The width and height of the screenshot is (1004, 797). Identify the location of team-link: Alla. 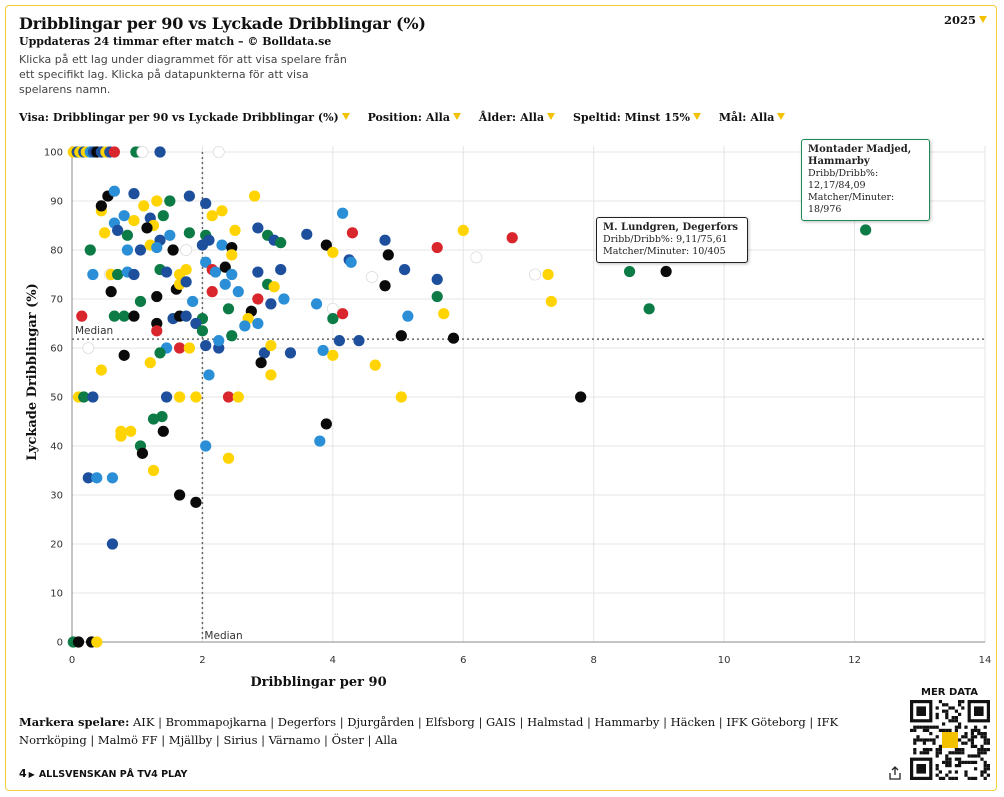
(386, 740).